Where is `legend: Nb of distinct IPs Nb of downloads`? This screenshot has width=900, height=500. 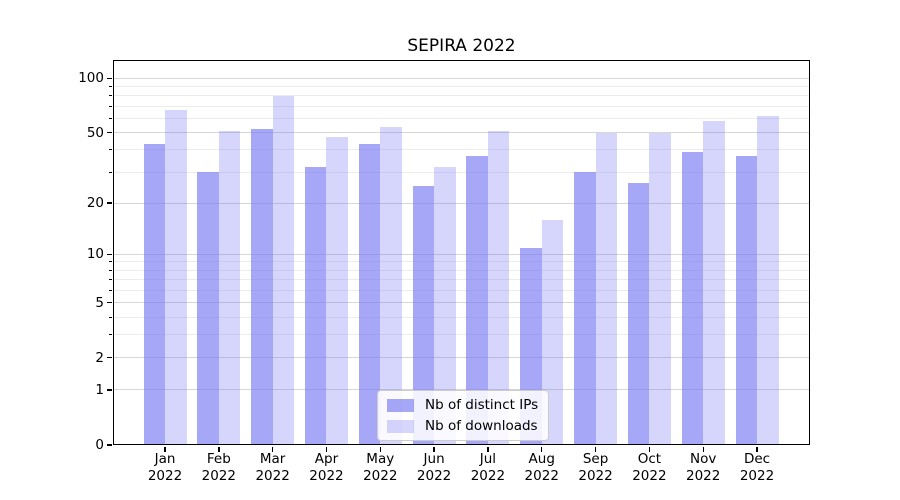 legend: Nb of distinct IPs Nb of downloads is located at coordinates (463, 415).